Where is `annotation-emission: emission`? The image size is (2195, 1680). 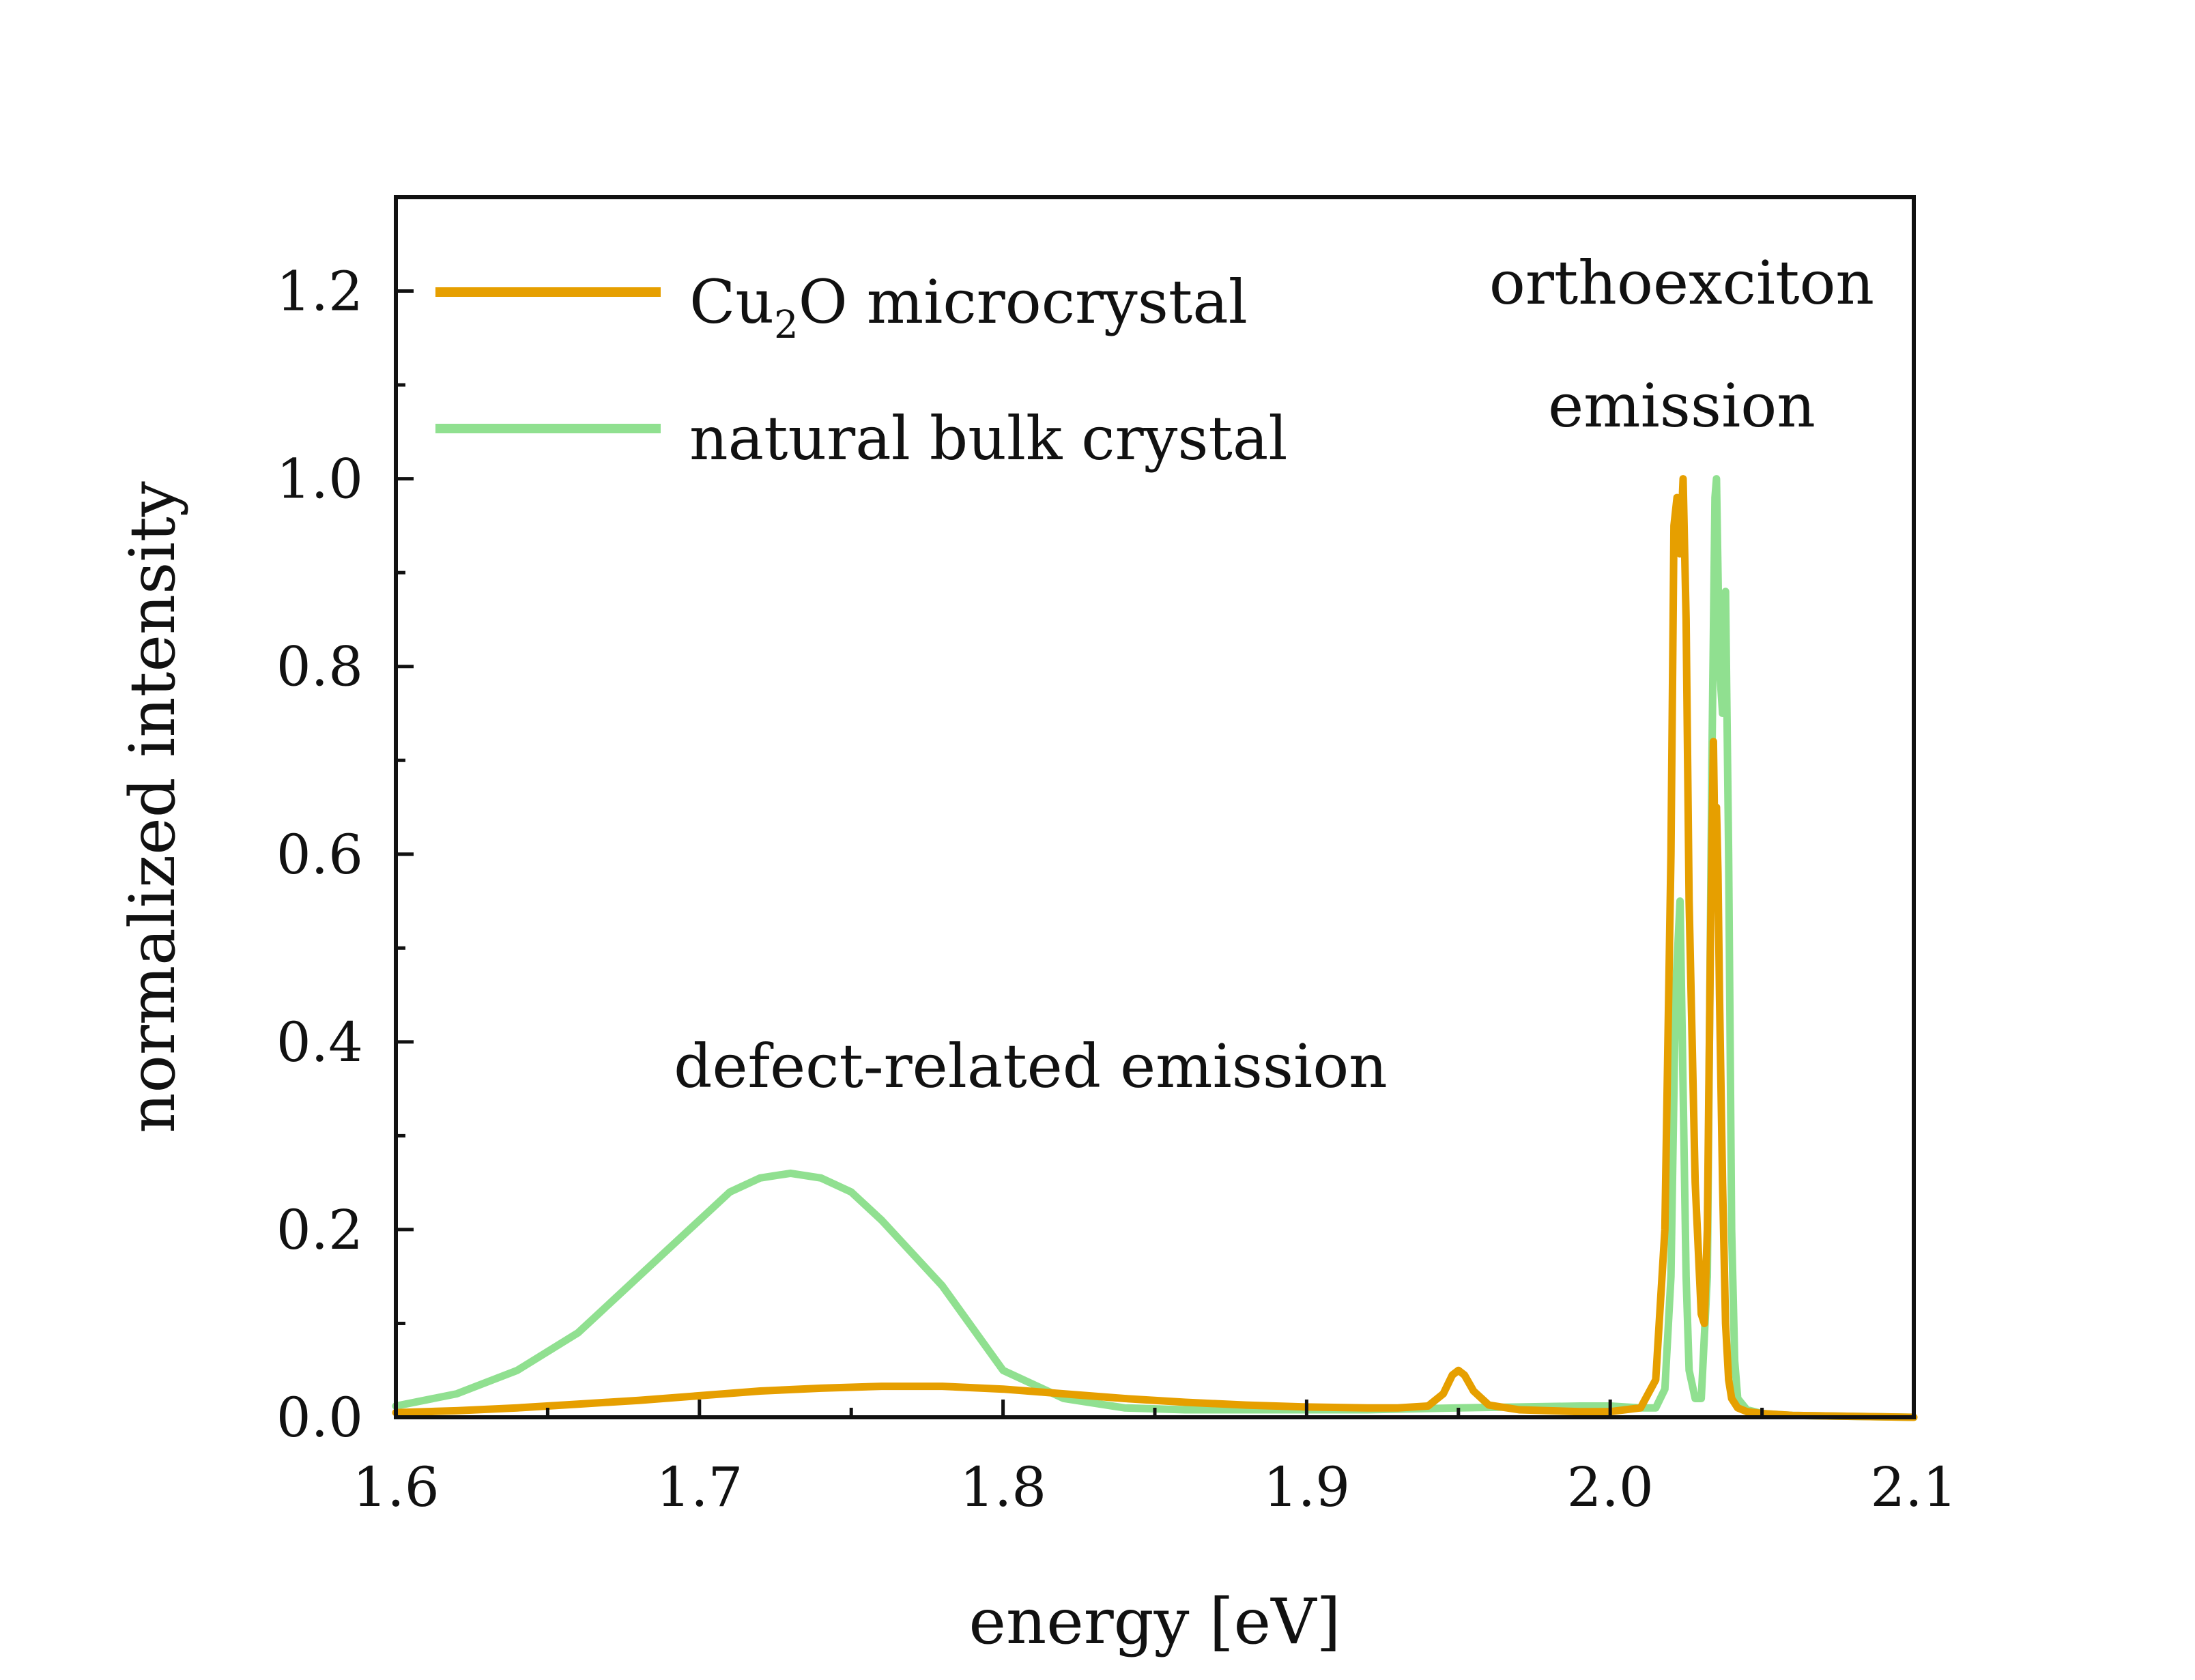
annotation-emission: emission is located at coordinates (1682, 406).